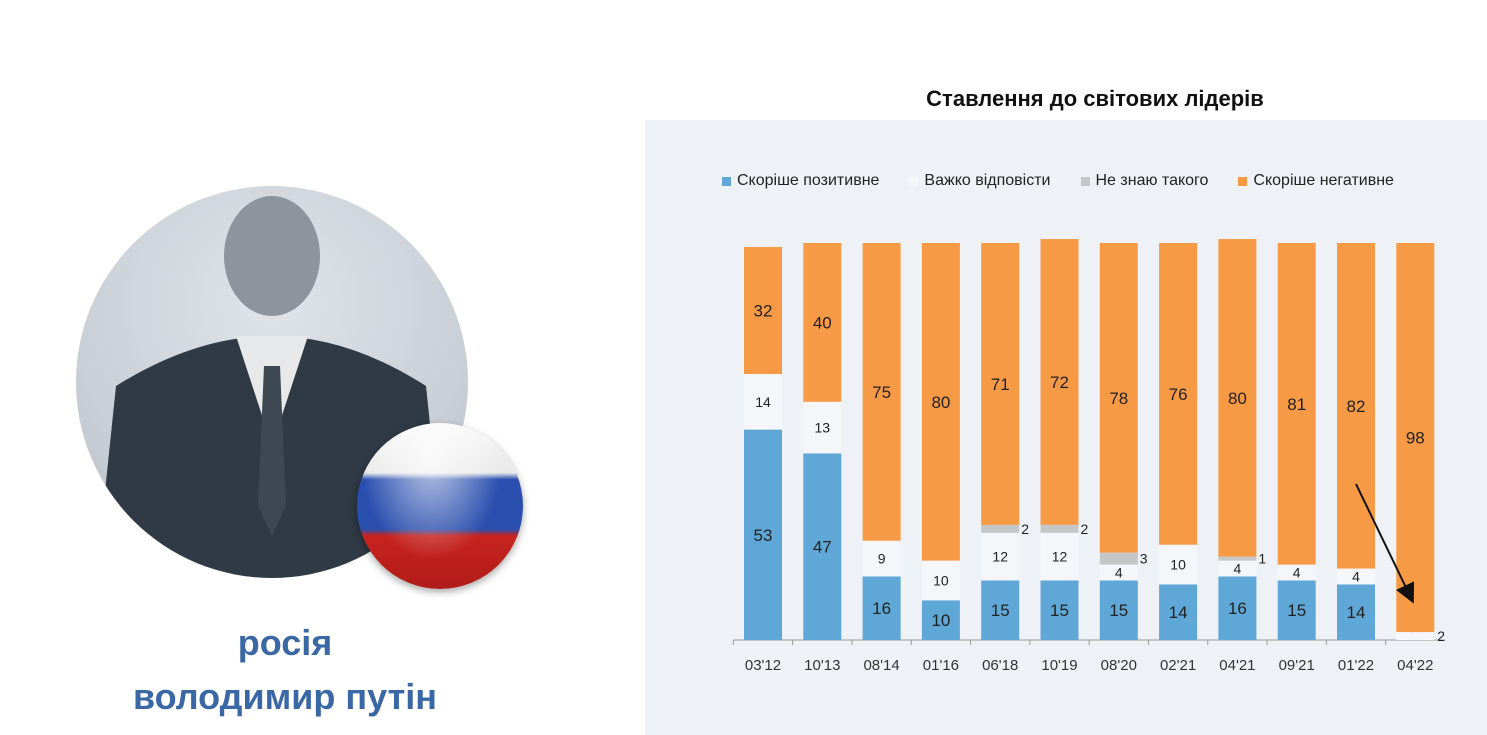 The width and height of the screenshot is (1487, 735). What do you see at coordinates (1119, 665) in the screenshot?
I see `x-tick-label: 08'20` at bounding box center [1119, 665].